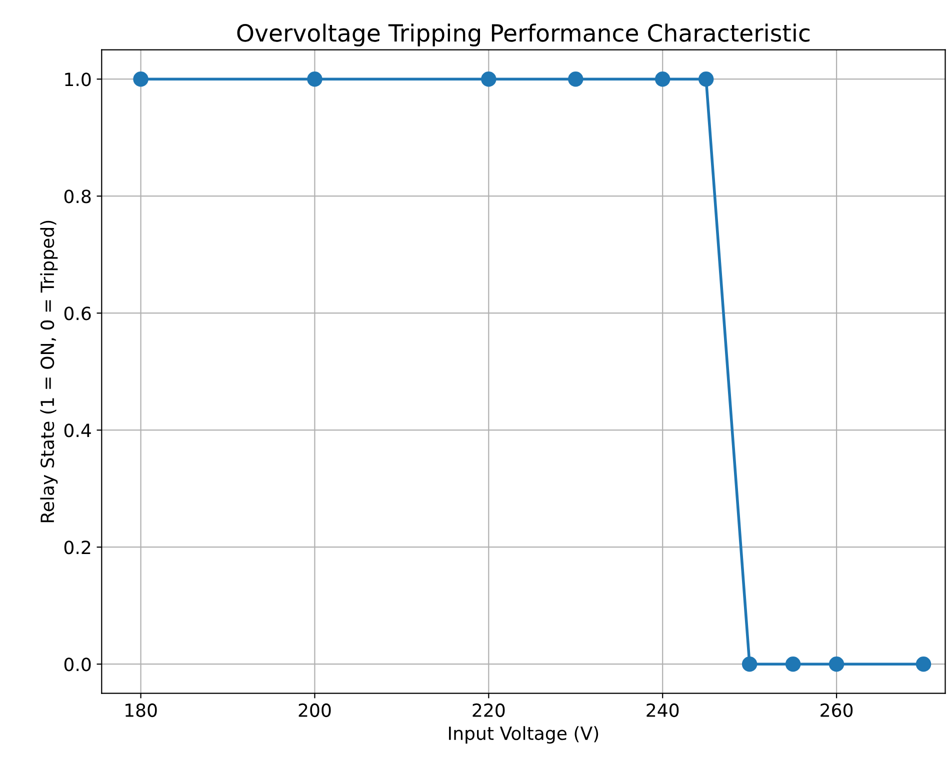 The width and height of the screenshot is (950, 767). What do you see at coordinates (523, 735) in the screenshot?
I see `x-axis-title: Input Voltage (V)` at bounding box center [523, 735].